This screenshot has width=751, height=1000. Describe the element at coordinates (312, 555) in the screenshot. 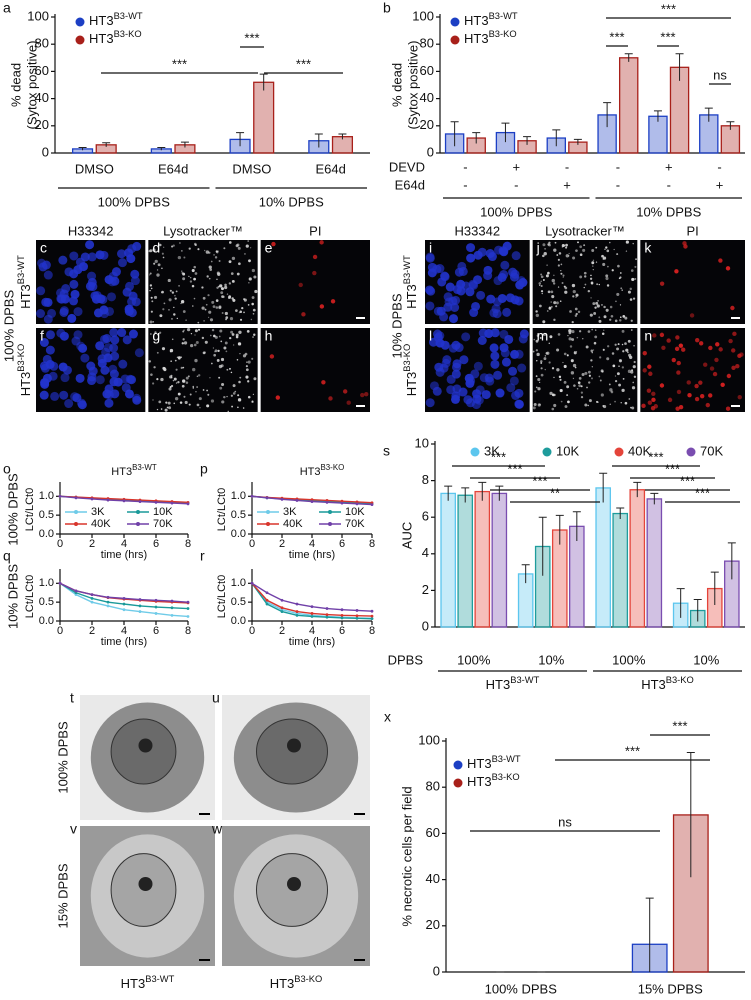

I see `x-axis-label: time (hrs)` at that location.